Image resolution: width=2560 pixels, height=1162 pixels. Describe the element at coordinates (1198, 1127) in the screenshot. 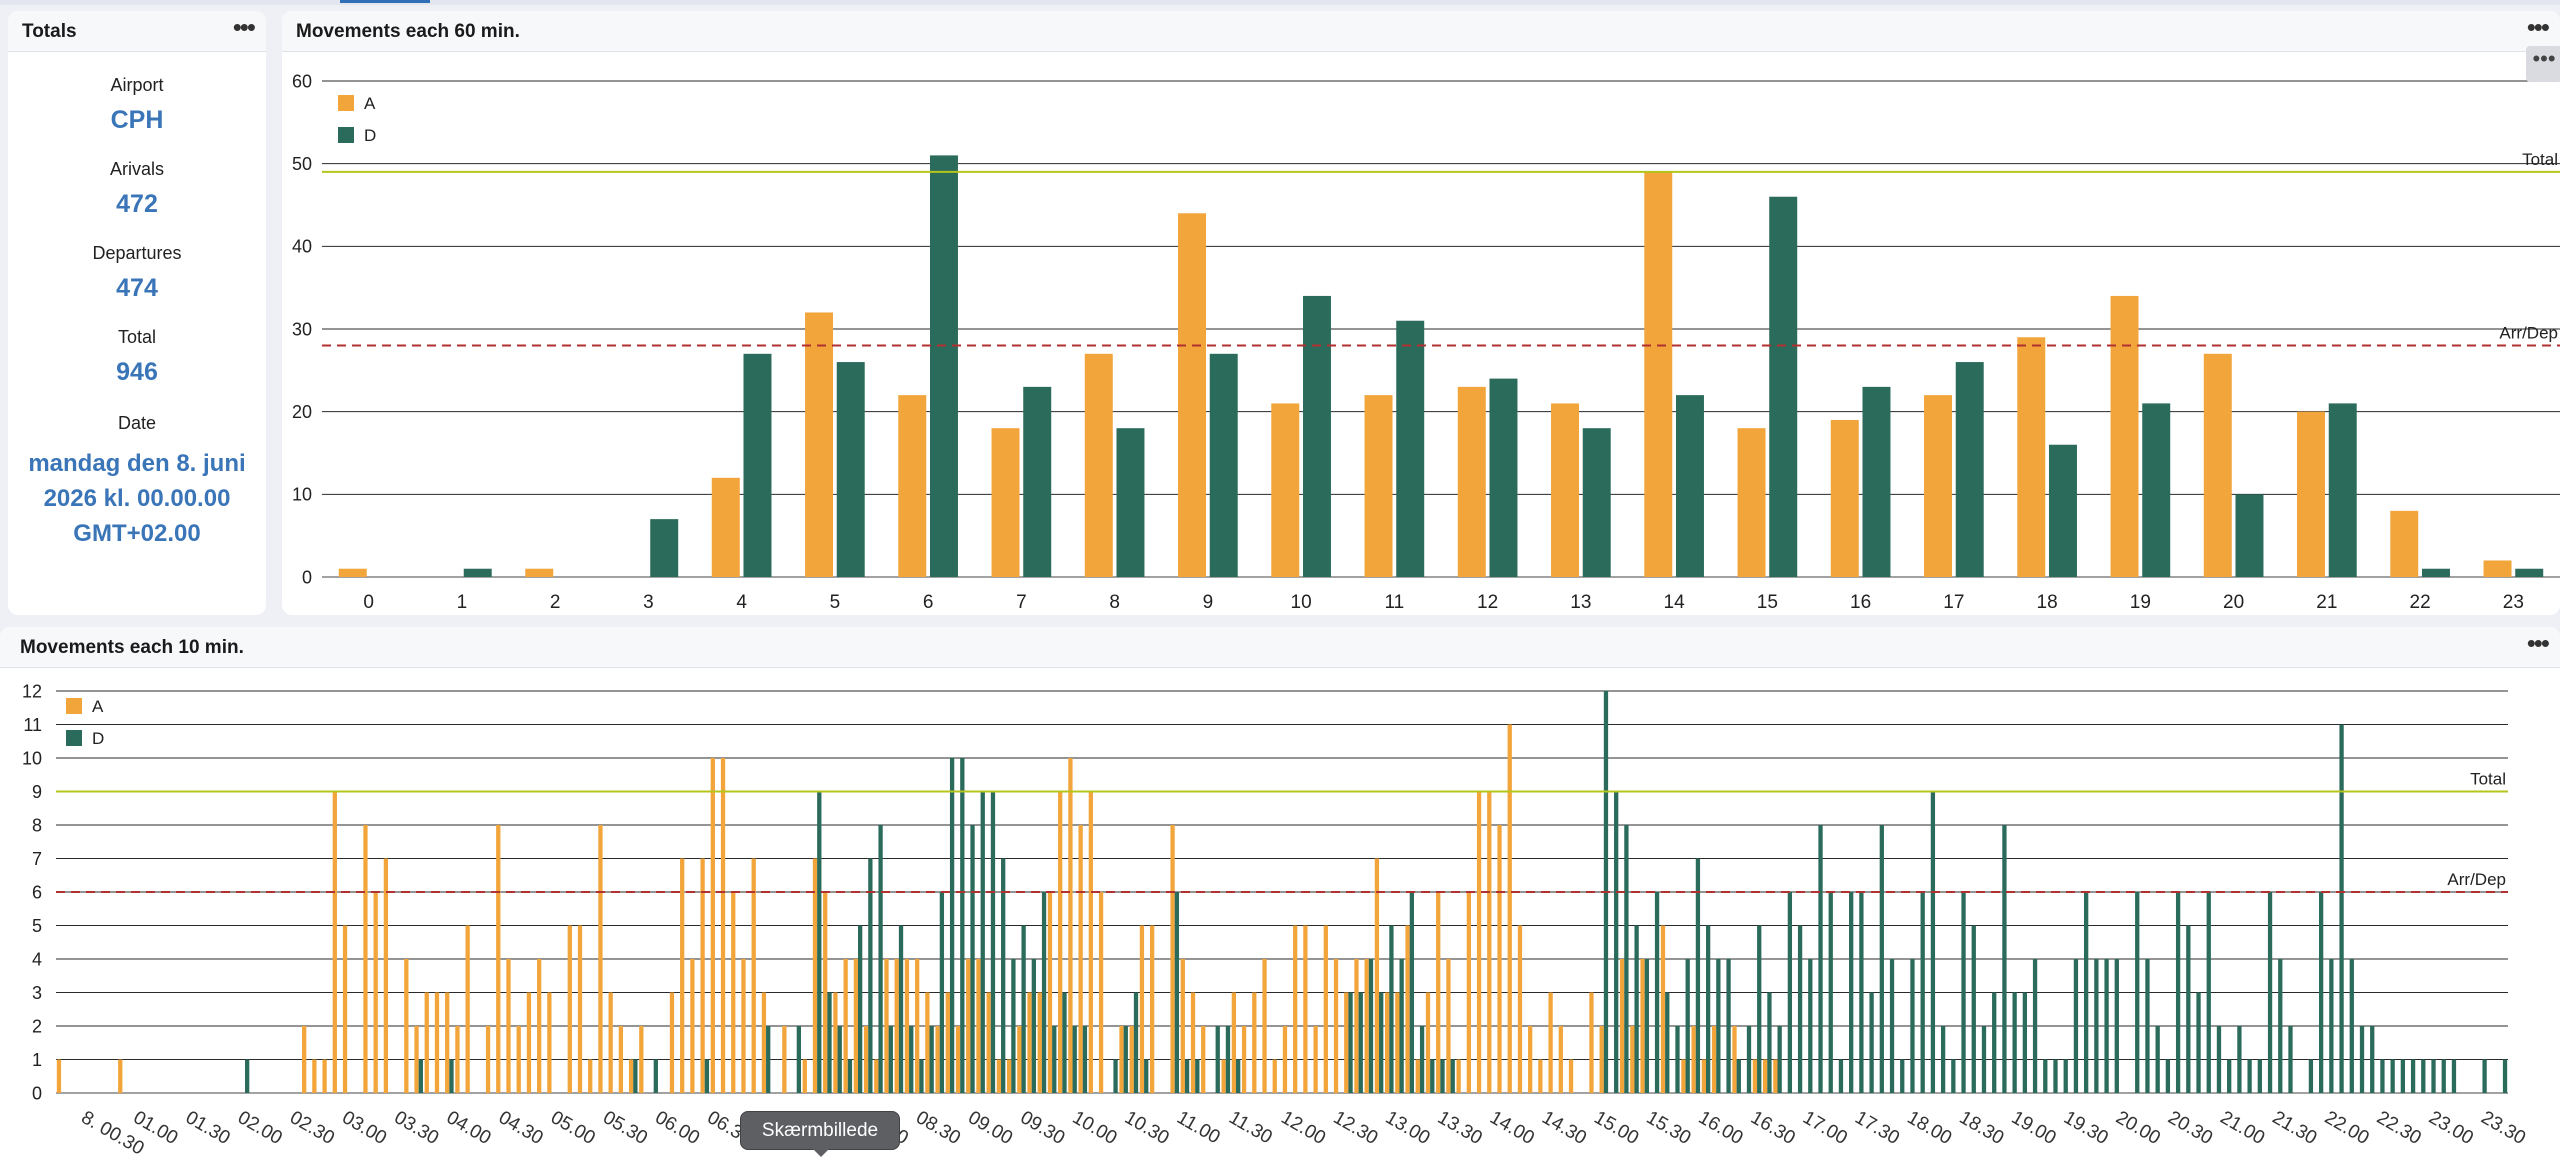

I see `x-tick-label: 11.00` at that location.